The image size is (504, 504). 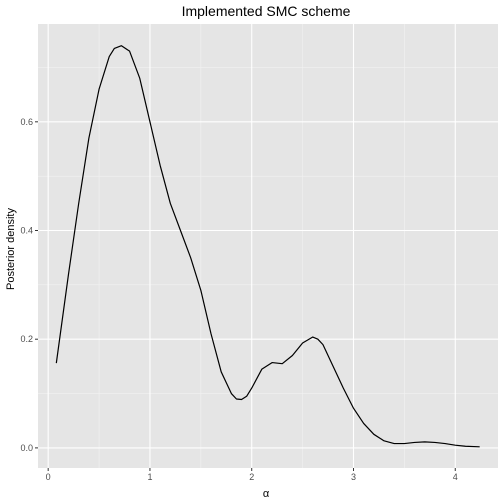 I want to click on x-axis-title: α, so click(x=266, y=494).